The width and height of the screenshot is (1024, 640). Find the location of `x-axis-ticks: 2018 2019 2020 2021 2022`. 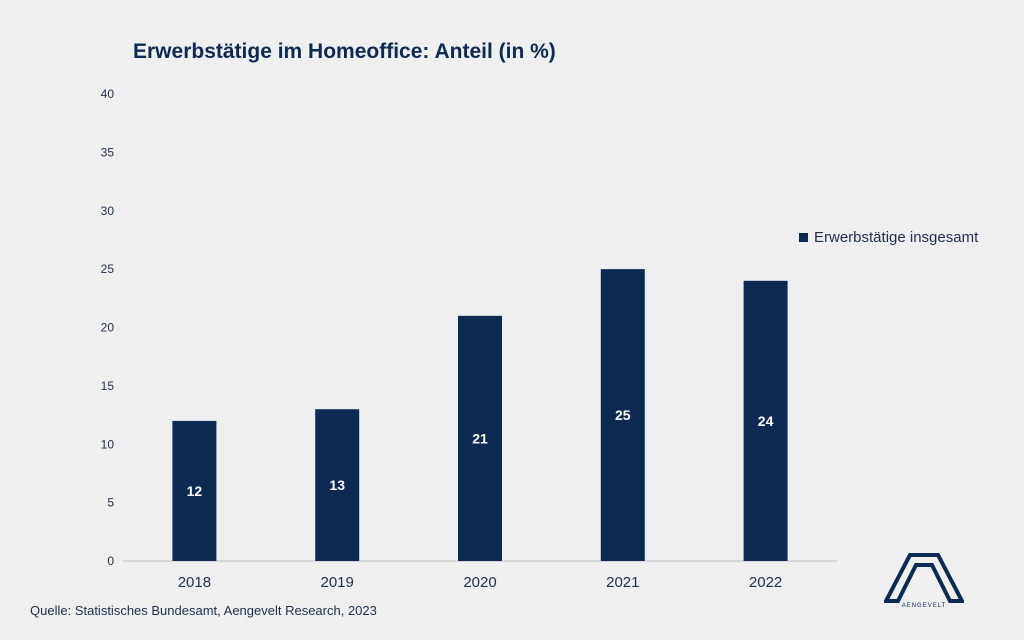

x-axis-ticks: 2018 2019 2020 2021 2022 is located at coordinates (480, 582).